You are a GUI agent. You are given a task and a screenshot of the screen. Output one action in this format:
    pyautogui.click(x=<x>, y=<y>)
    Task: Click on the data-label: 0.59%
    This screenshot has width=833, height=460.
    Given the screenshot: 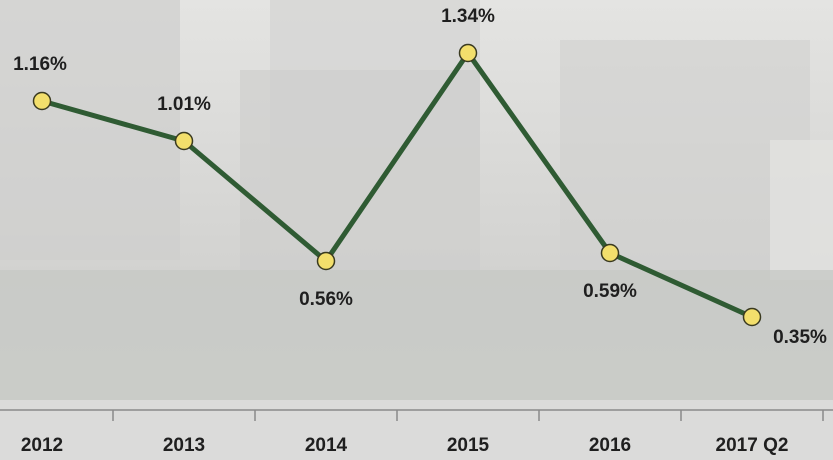 What is the action you would take?
    pyautogui.click(x=610, y=291)
    